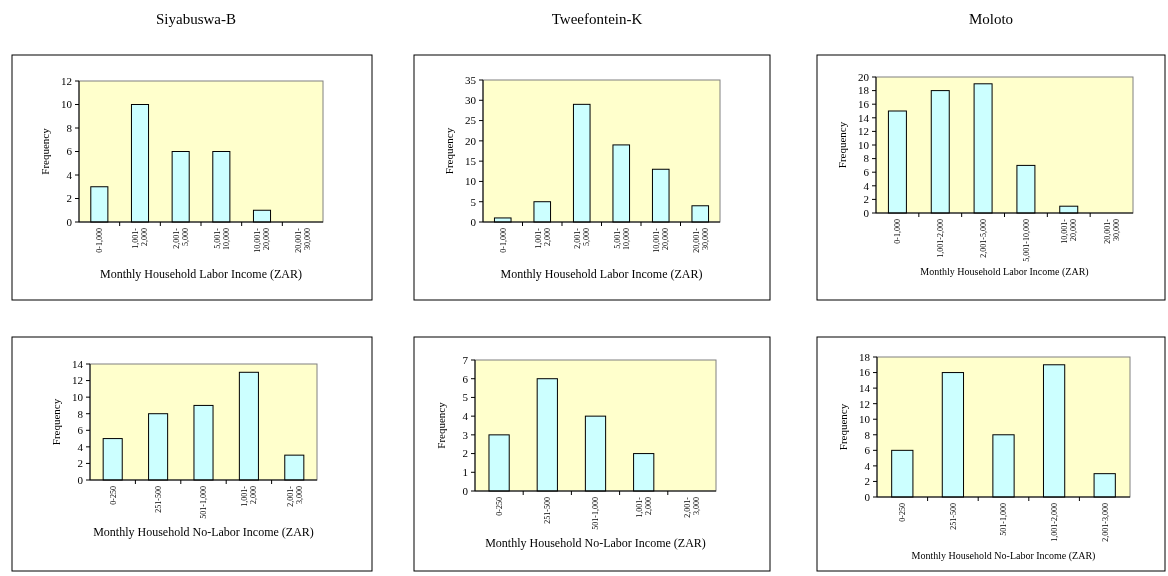  I want to click on chart-title: Siyabuswa-B, so click(196, 19).